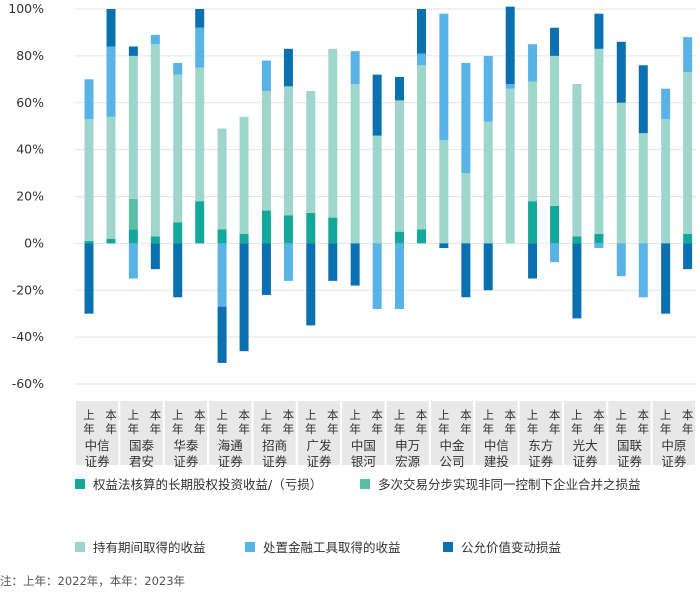  What do you see at coordinates (274, 445) in the screenshot?
I see `category-name-line1: 招商` at bounding box center [274, 445].